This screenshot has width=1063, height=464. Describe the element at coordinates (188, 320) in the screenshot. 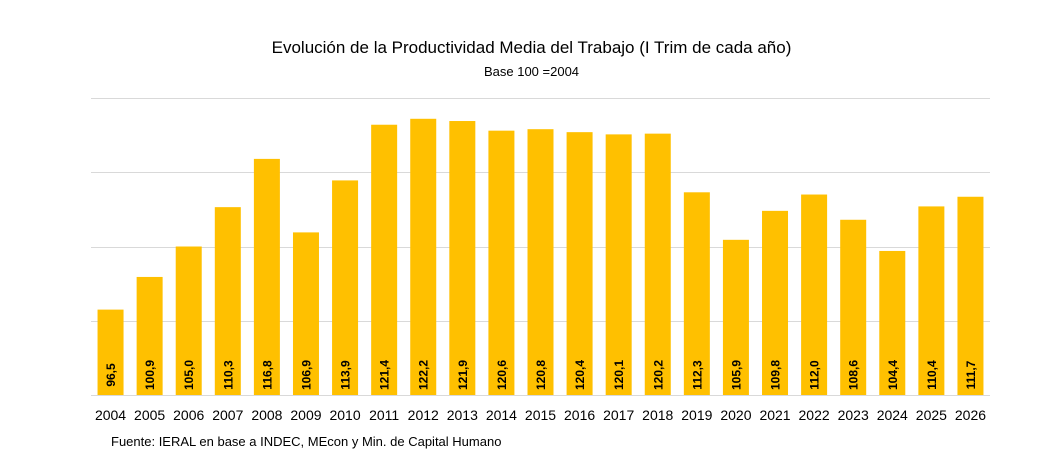

I see `bar-2006` at that location.